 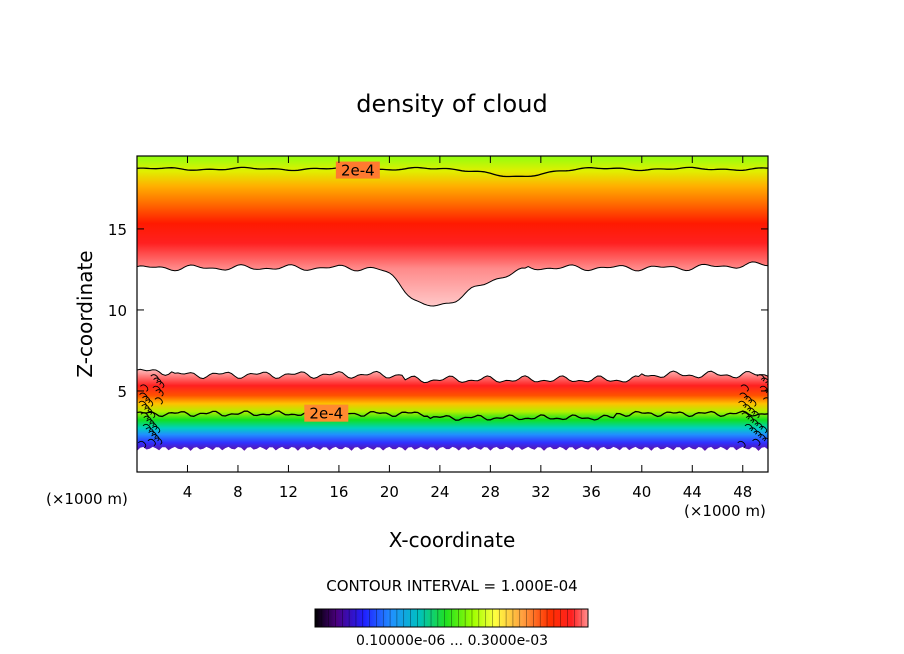 I want to click on x-tick-label-20: 20, so click(x=389, y=492).